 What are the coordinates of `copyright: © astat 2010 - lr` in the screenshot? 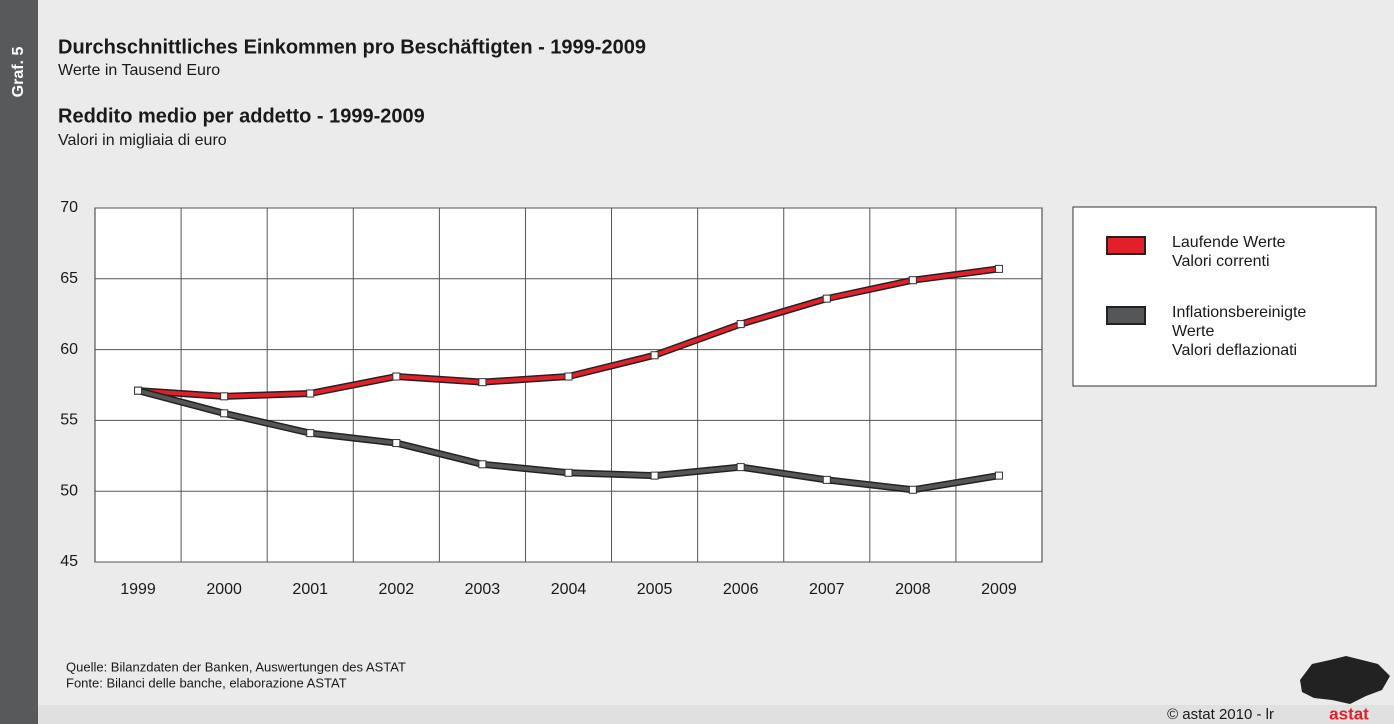 It's located at (1220, 714).